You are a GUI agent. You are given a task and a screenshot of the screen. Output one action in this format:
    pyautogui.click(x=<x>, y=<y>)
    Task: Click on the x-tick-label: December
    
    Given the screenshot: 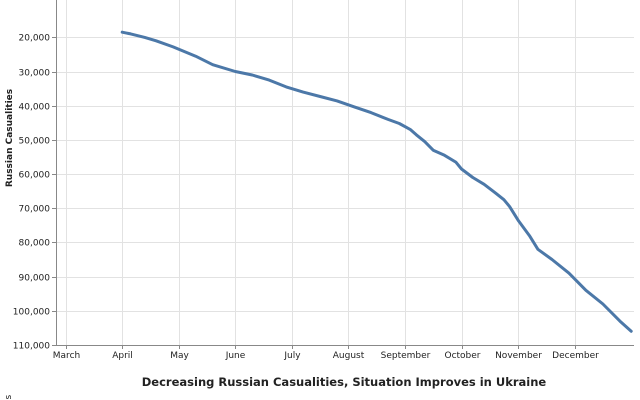 What is the action you would take?
    pyautogui.click(x=575, y=356)
    